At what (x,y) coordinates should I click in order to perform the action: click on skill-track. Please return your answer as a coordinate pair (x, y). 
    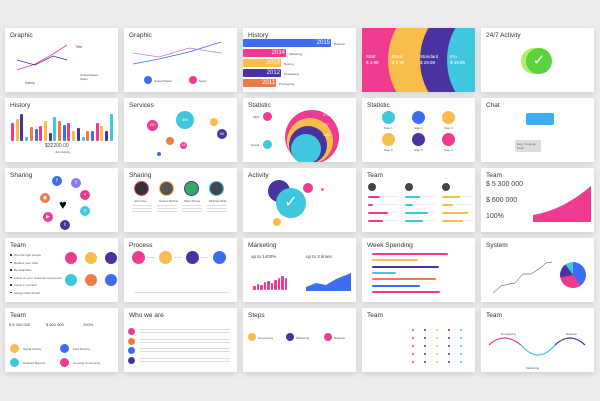
    Looking at the image, I should click on (420, 196).